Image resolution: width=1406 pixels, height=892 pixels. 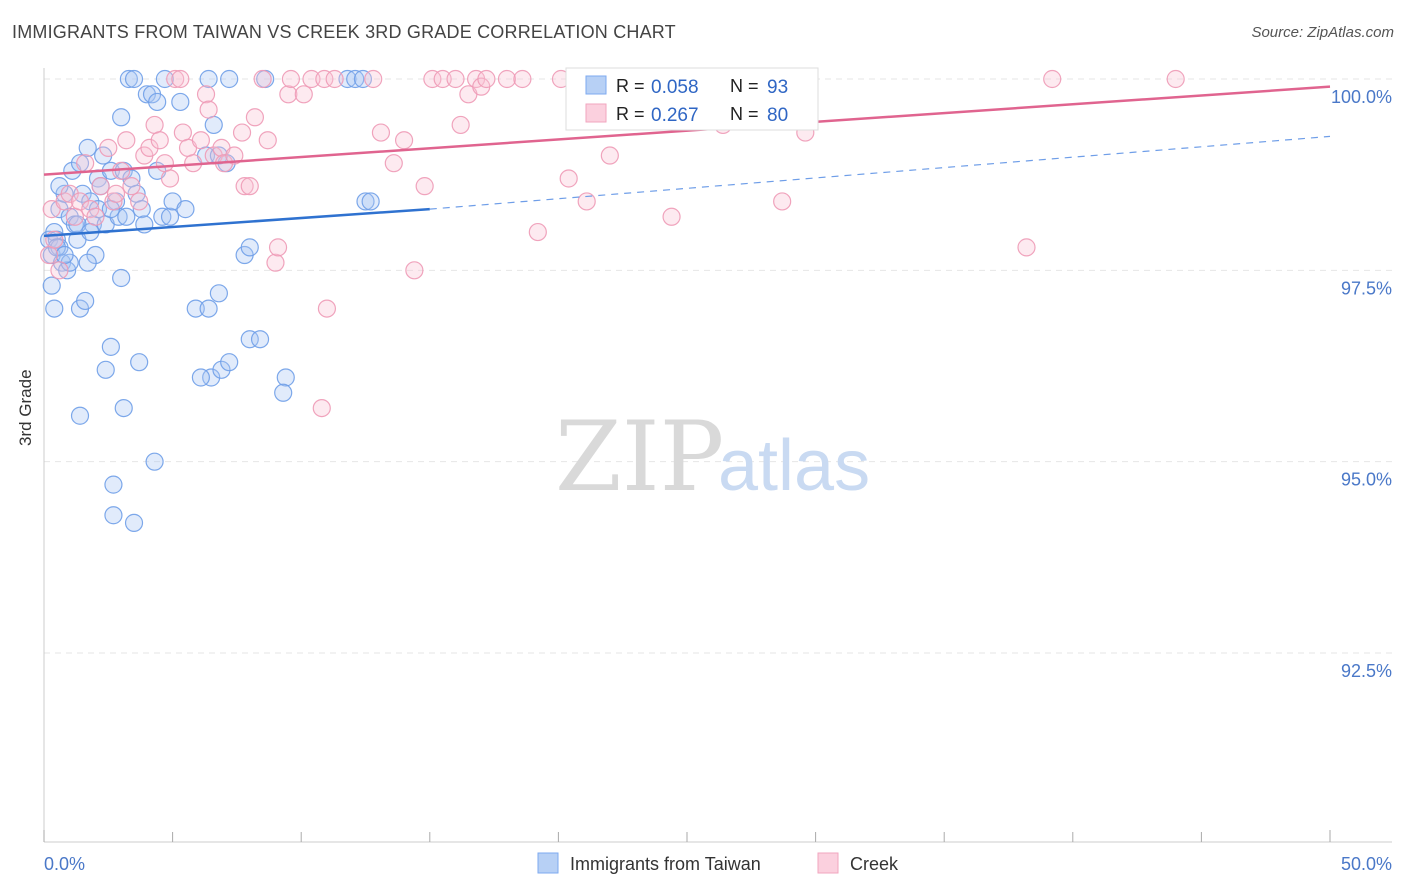 I want to click on legend-r-value-taiwan: 0.058, so click(x=675, y=87).